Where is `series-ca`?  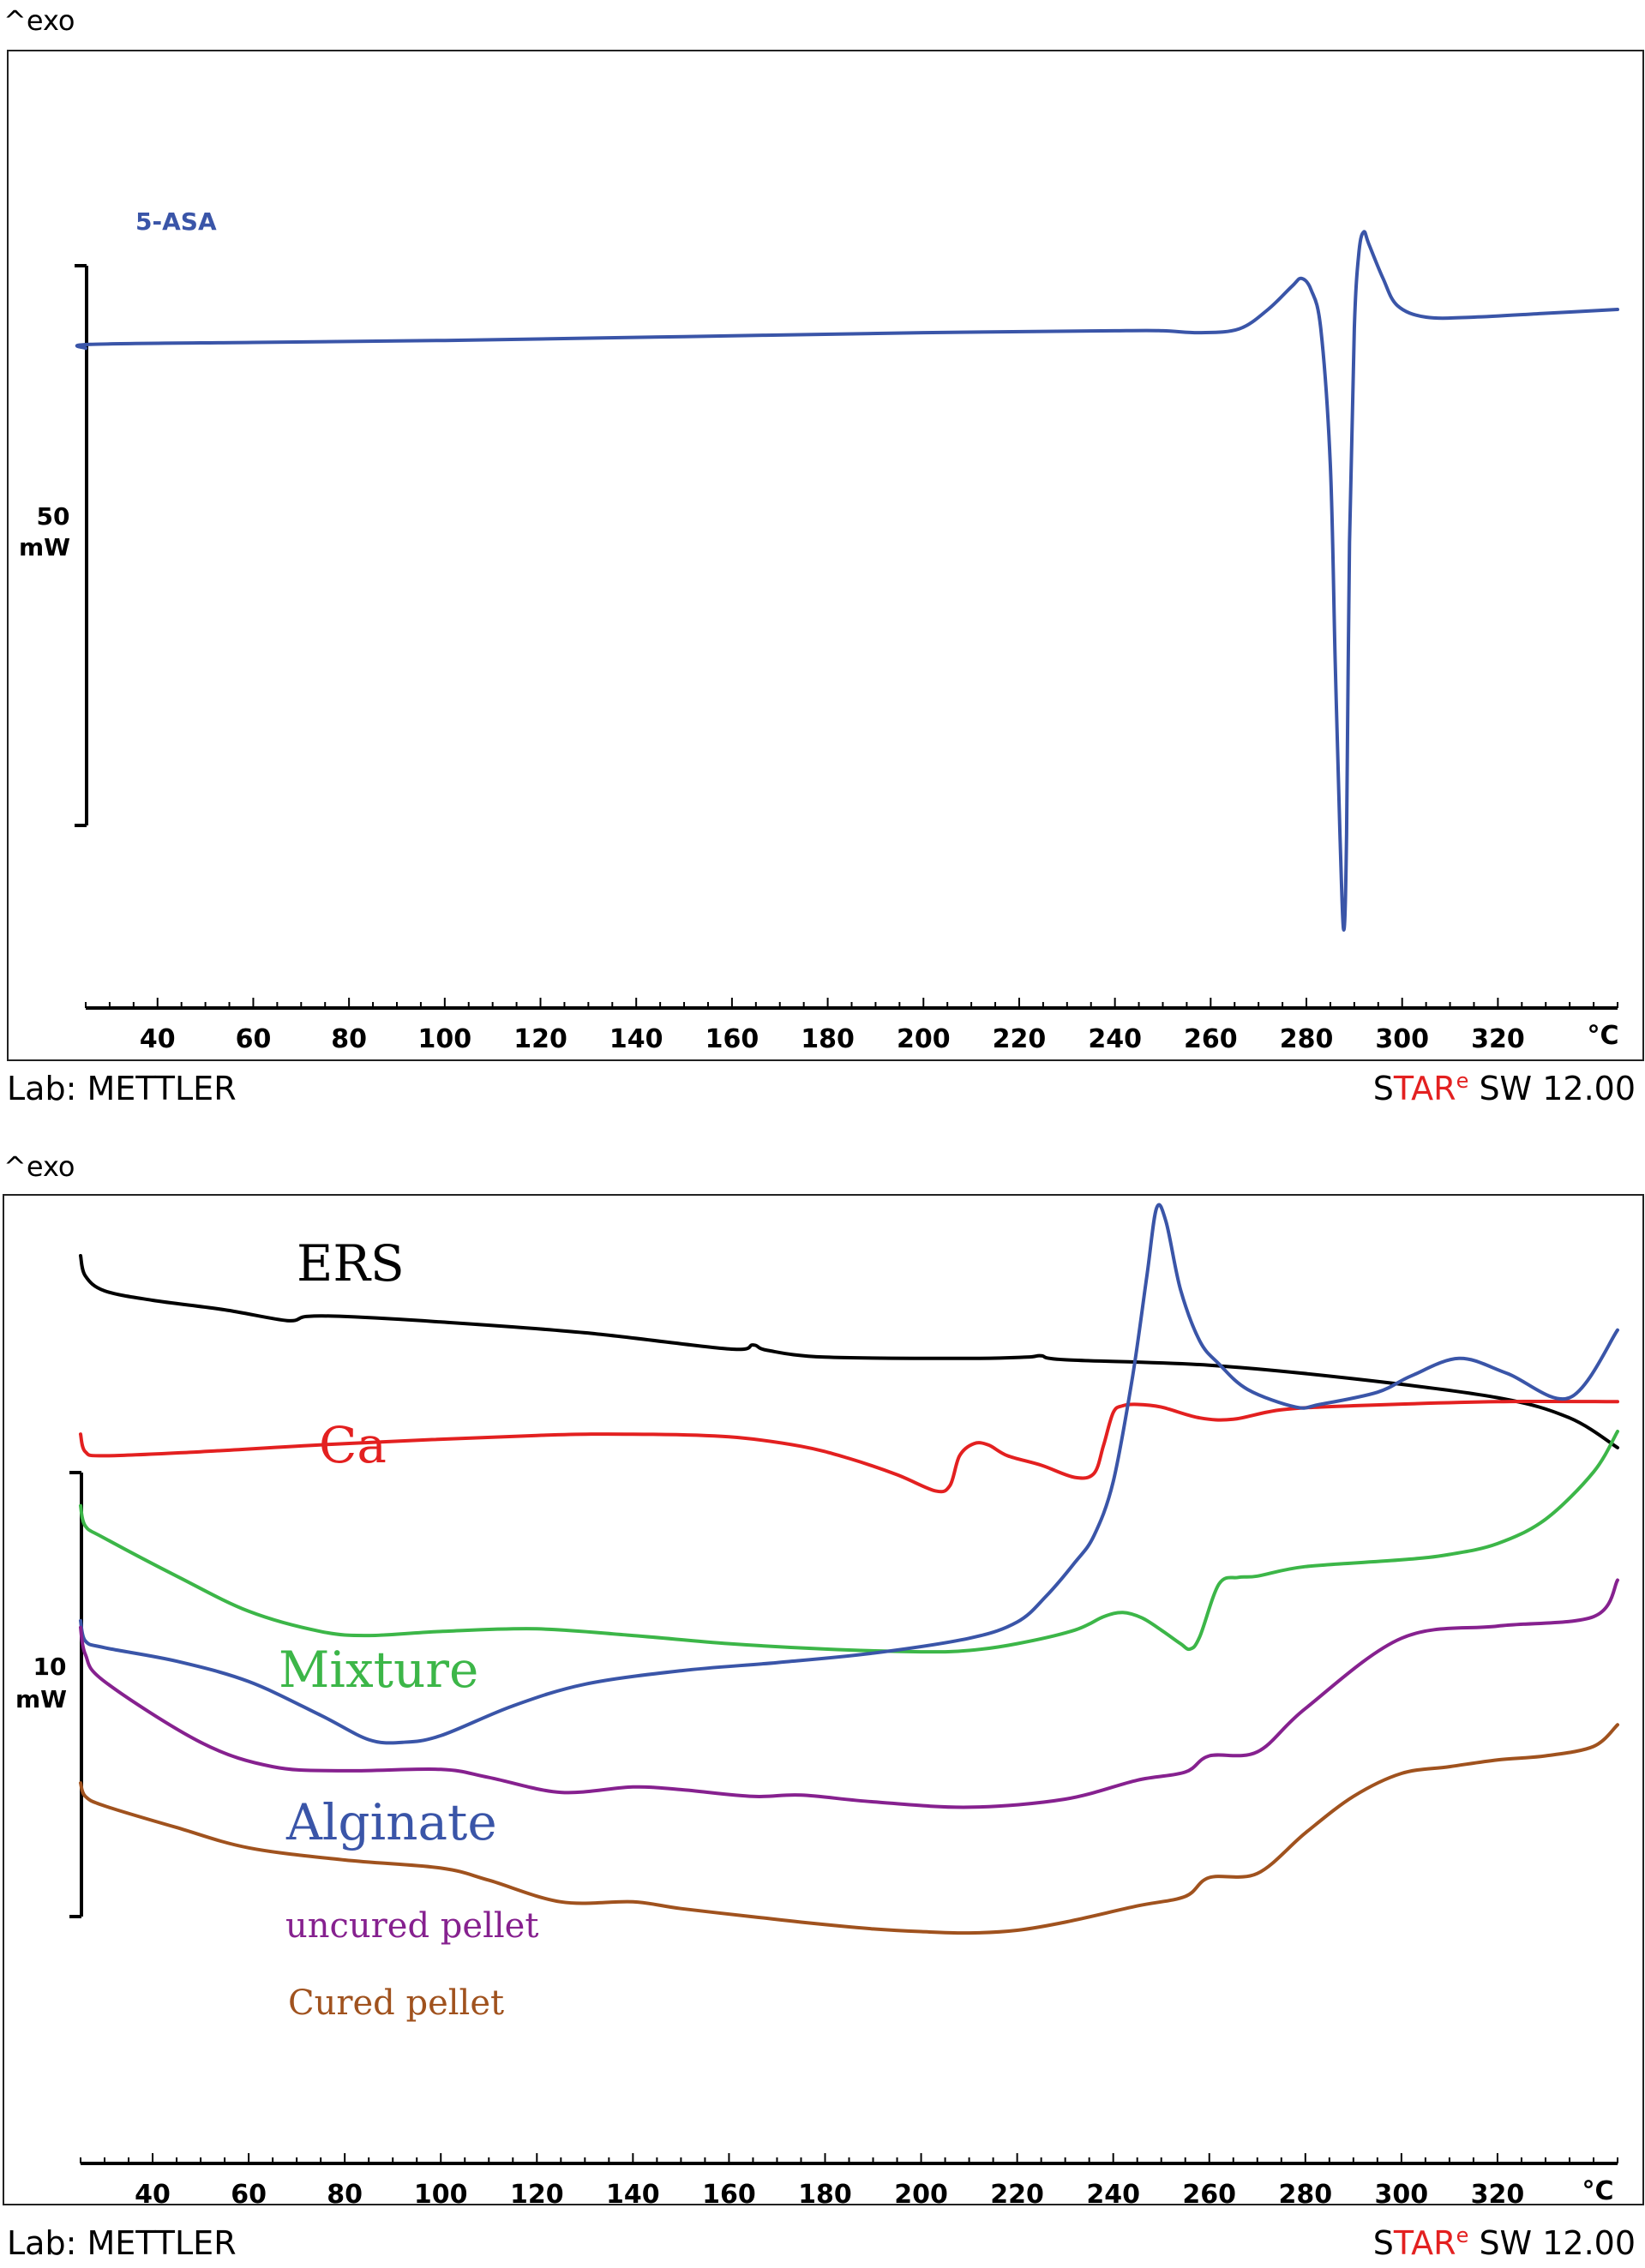 series-ca is located at coordinates (849, 1446).